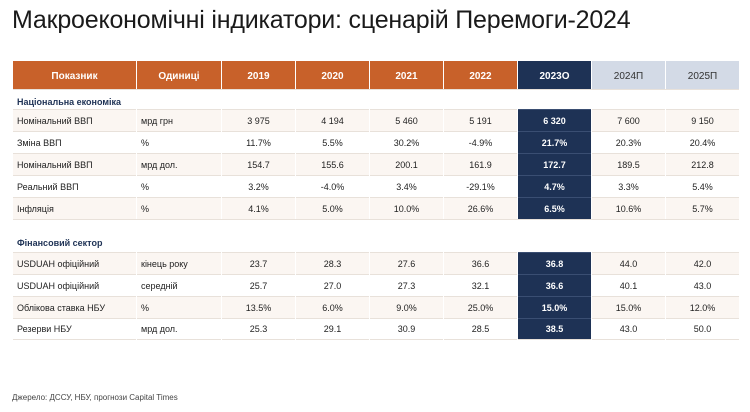 The height and width of the screenshot is (412, 750). I want to click on header-year-2020: 2020, so click(332, 75).